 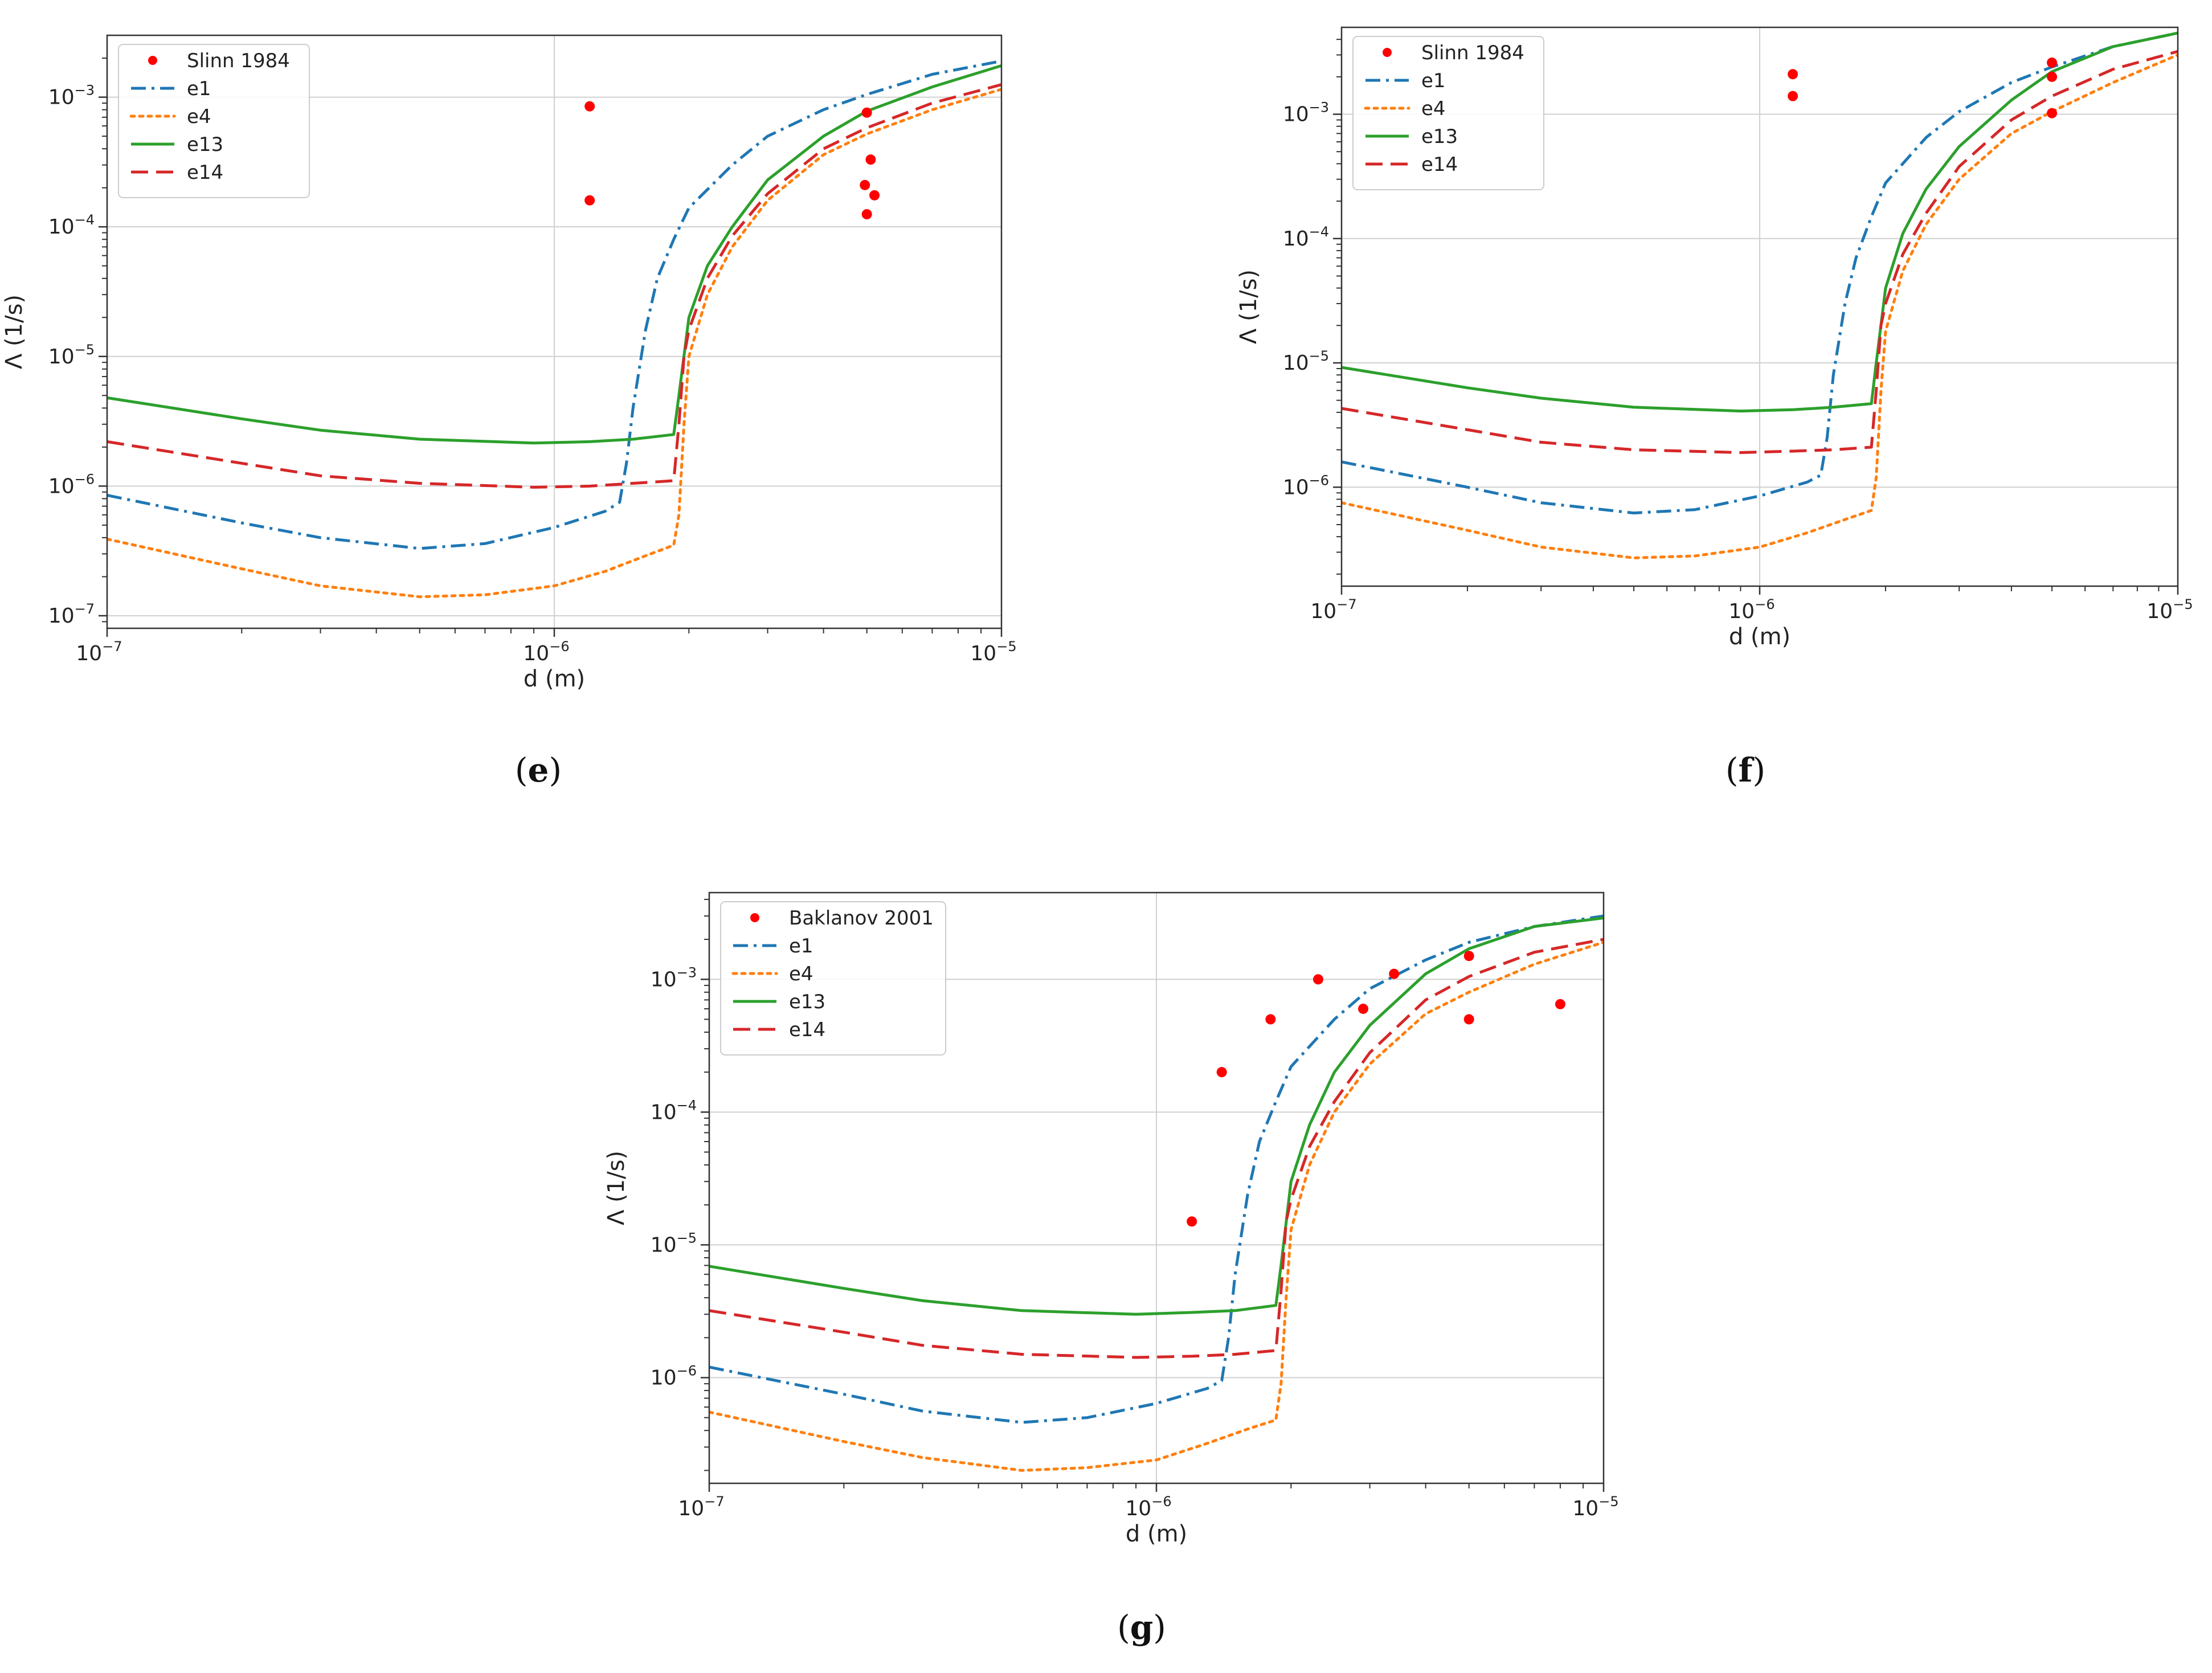 I want to click on y-tick-exp: −7, so click(x=85, y=609).